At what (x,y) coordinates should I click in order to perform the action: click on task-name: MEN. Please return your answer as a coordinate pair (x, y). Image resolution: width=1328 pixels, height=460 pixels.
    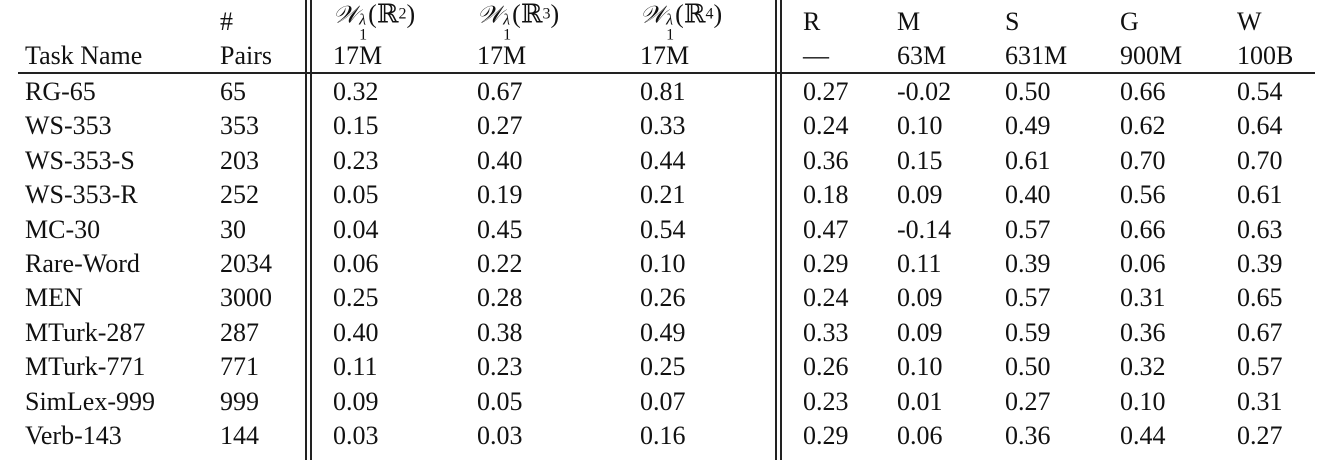
    Looking at the image, I should click on (54, 298).